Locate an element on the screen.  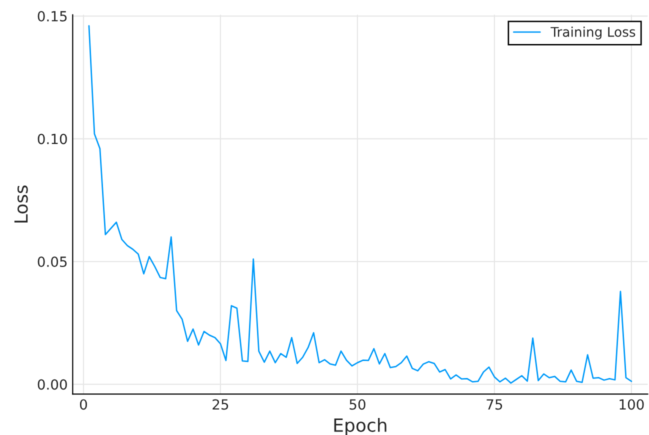
x-tick-label: 25 is located at coordinates (220, 404).